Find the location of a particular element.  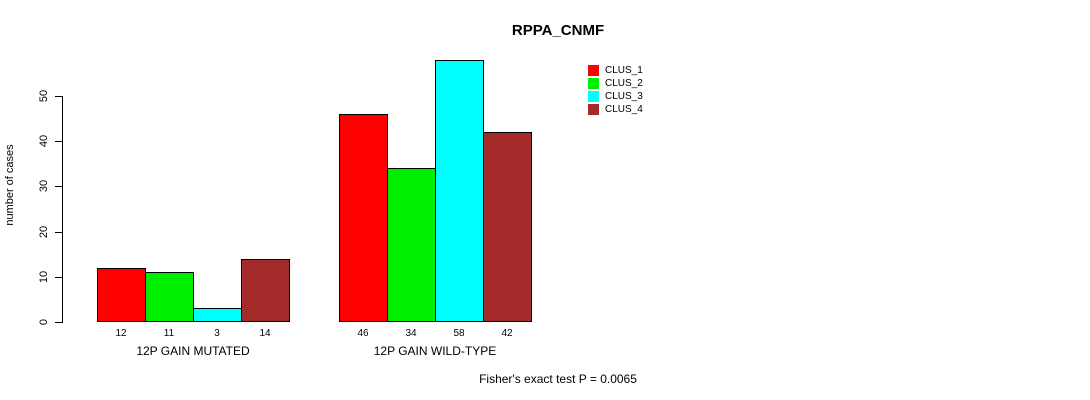

legend-label: CLUS_2 is located at coordinates (624, 83).